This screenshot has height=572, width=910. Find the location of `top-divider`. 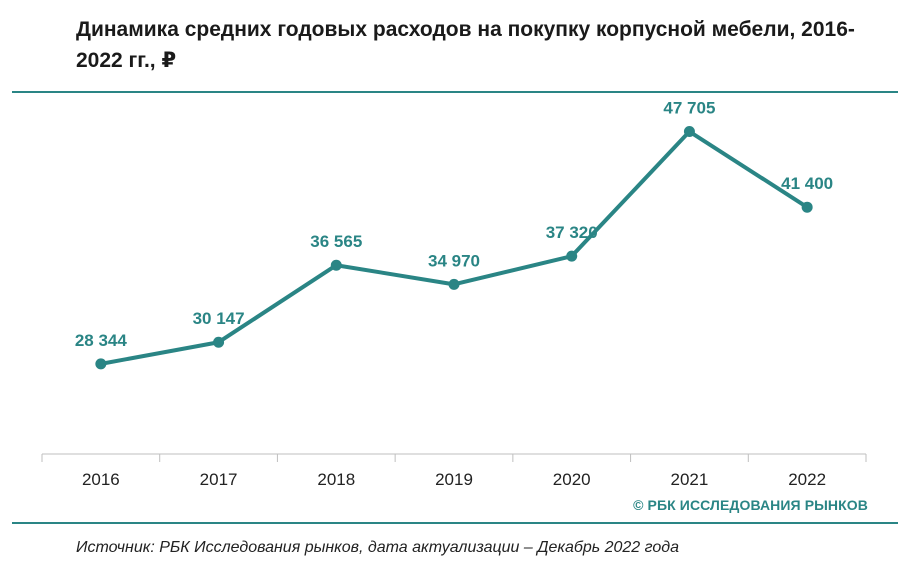

top-divider is located at coordinates (455, 92).